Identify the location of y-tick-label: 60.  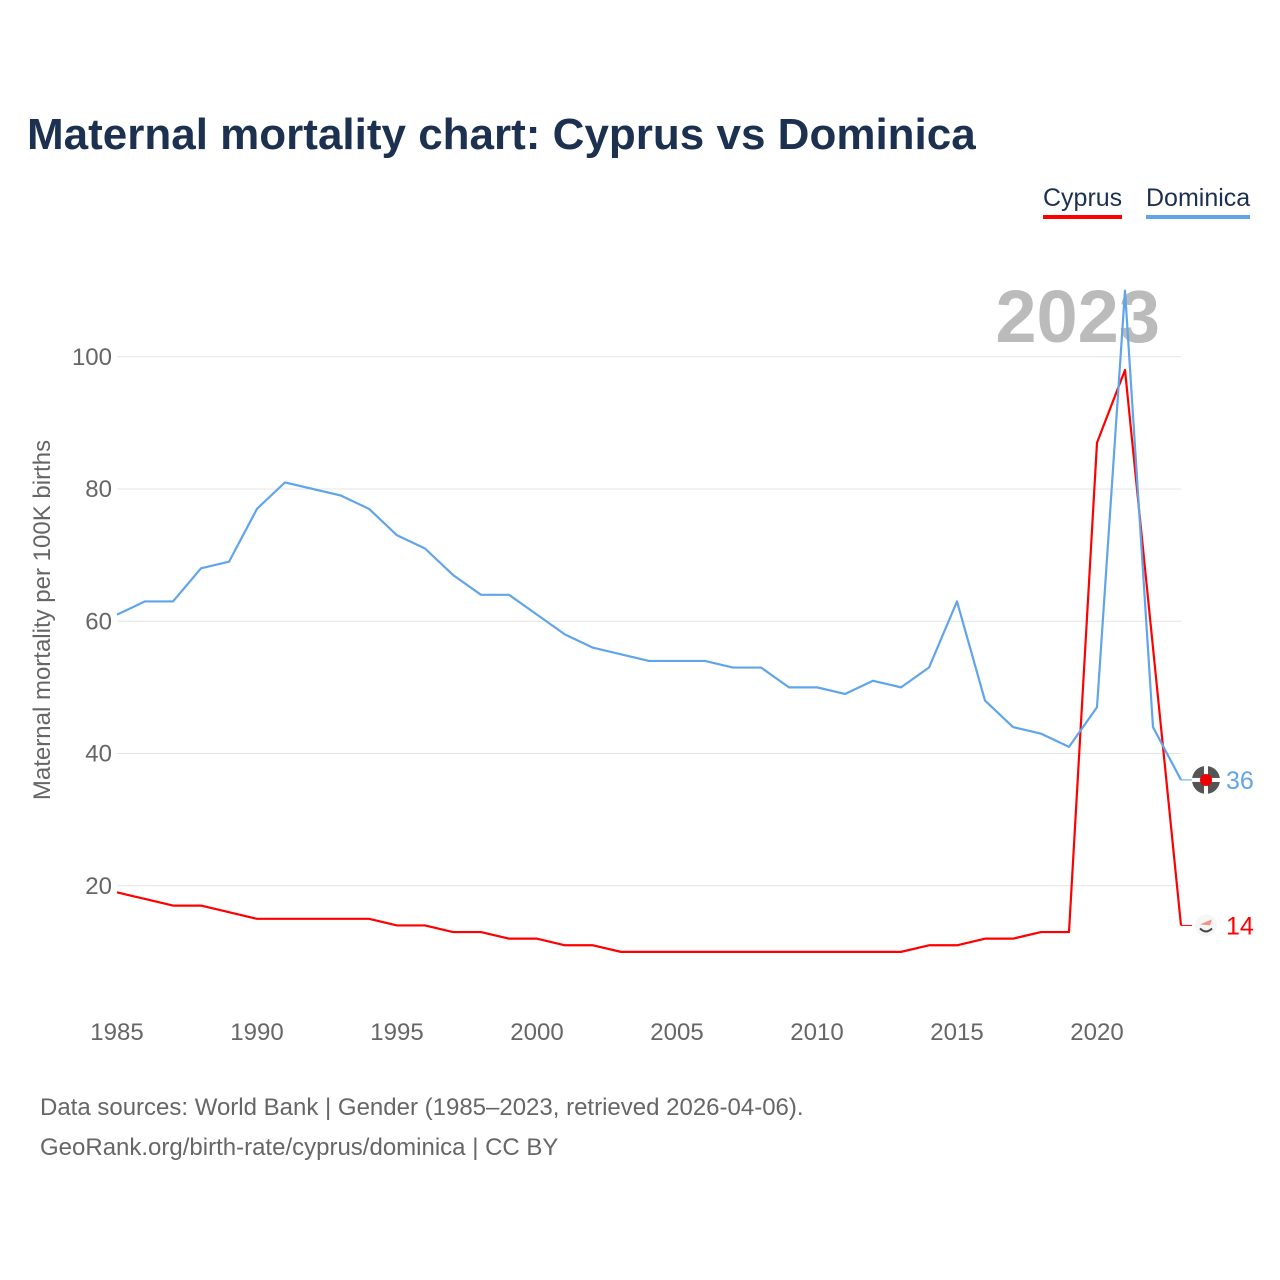
(98, 621).